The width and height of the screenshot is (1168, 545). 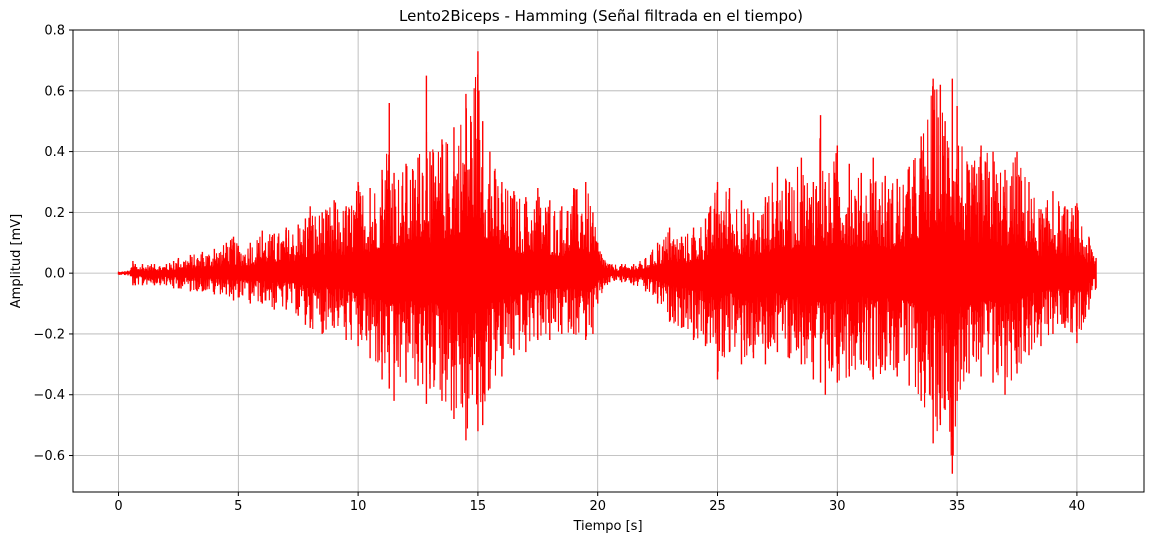 What do you see at coordinates (358, 506) in the screenshot?
I see `x-tick-label: 10` at bounding box center [358, 506].